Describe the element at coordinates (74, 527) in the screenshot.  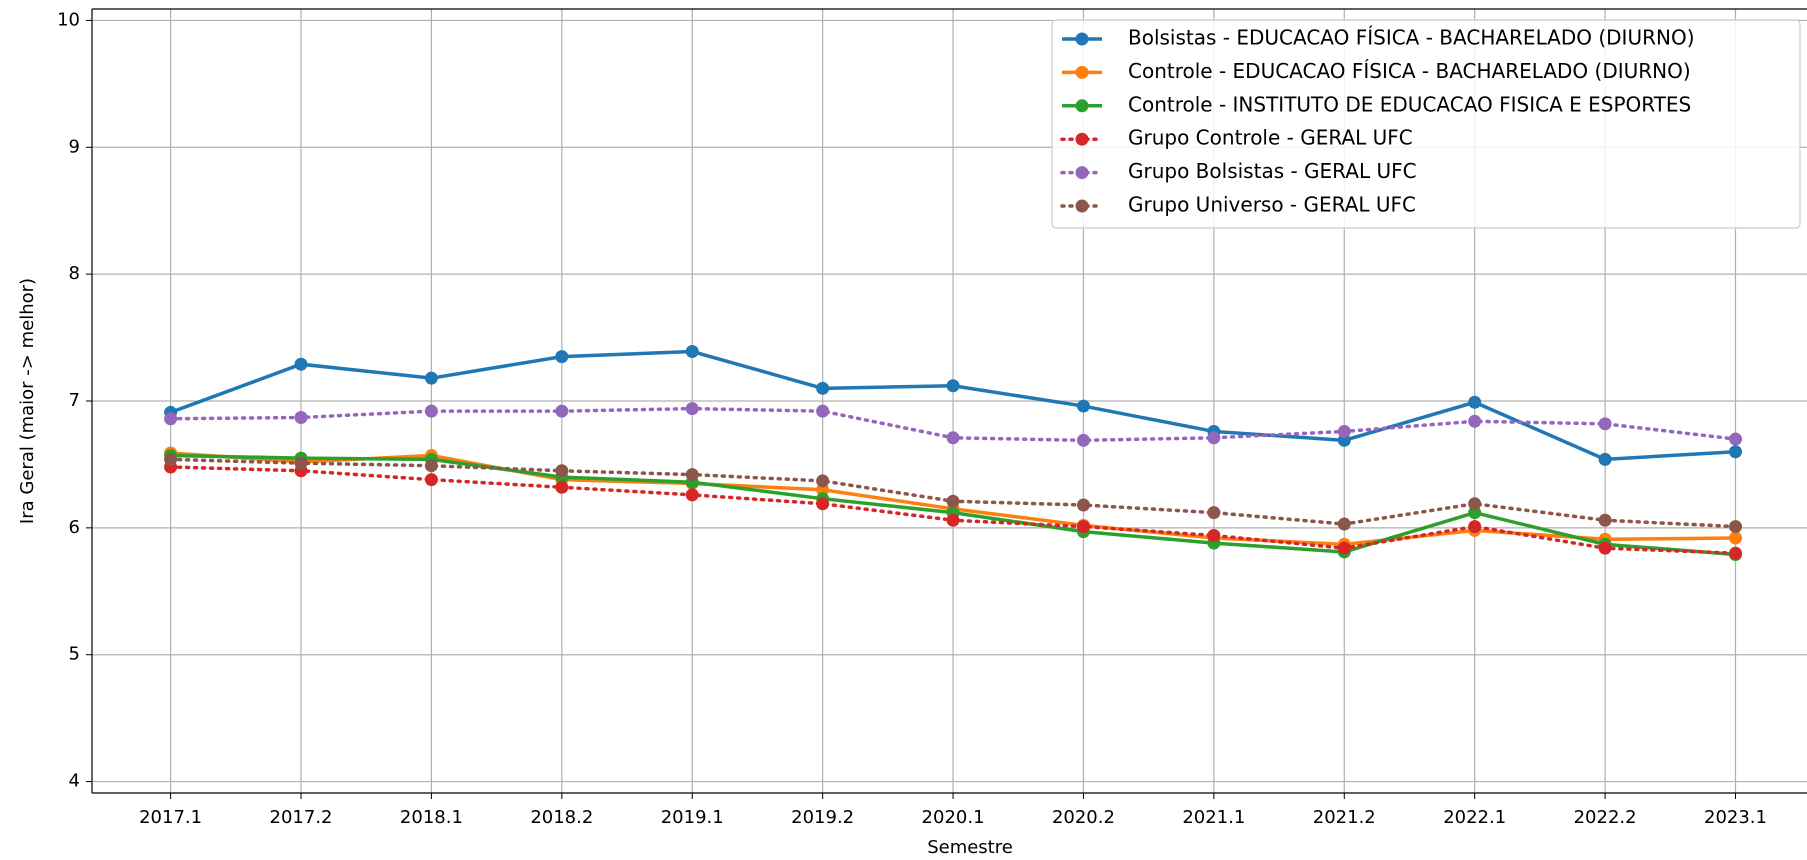
I see `y-tick-label: 6` at that location.